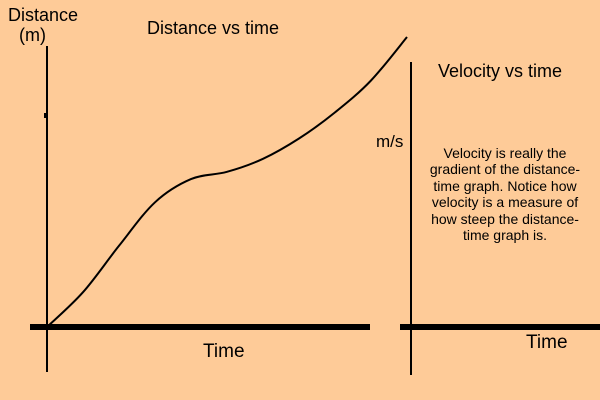 This screenshot has width=600, height=400. Describe the element at coordinates (213, 28) in the screenshot. I see `distance-chart-title: Distance vs time` at that location.